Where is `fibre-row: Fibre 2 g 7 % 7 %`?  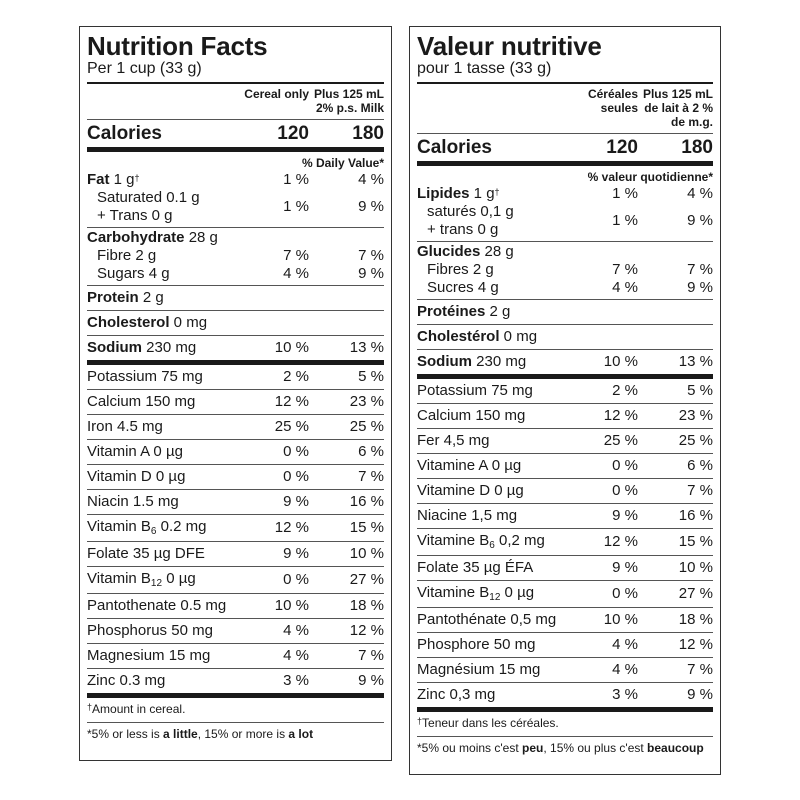 fibre-row: Fibre 2 g 7 % 7 % is located at coordinates (240, 255).